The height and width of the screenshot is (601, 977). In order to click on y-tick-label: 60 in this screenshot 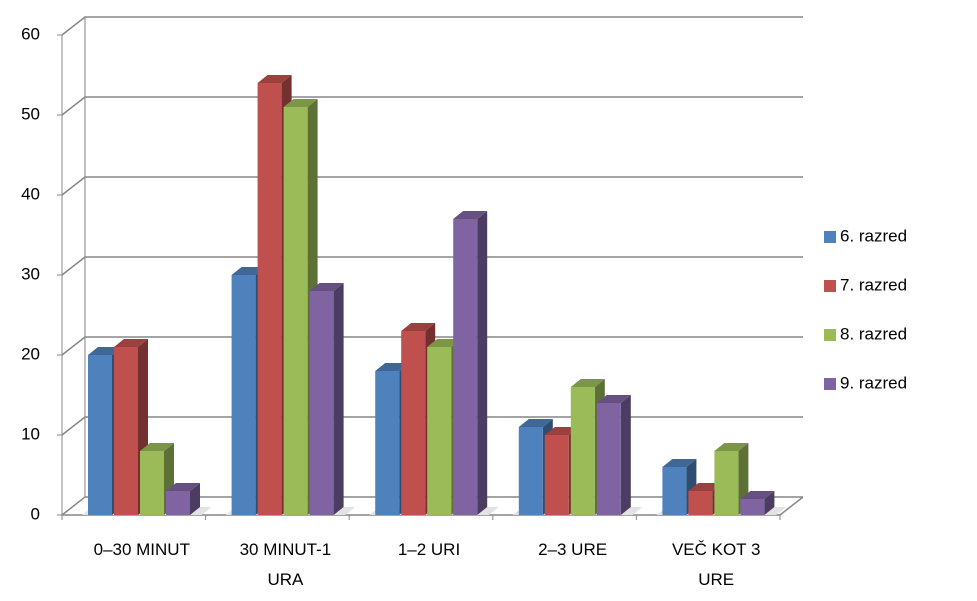, I will do `click(30, 33)`.